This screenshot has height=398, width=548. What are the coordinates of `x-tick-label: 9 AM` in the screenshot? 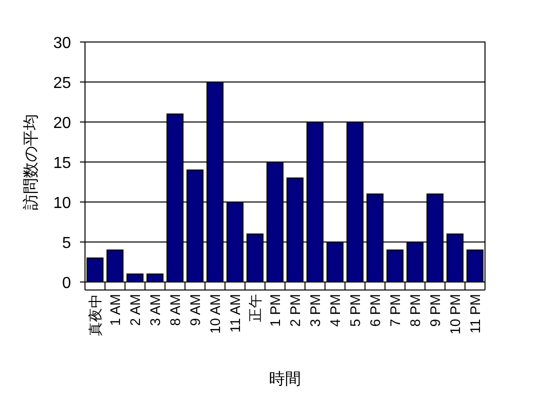 It's located at (195, 310).